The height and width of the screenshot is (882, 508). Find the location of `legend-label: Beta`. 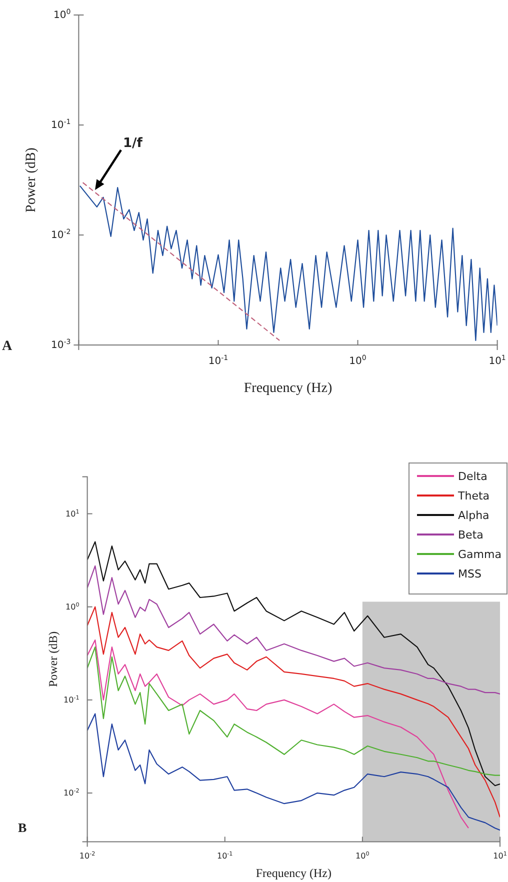

legend-label: Beta is located at coordinates (471, 535).